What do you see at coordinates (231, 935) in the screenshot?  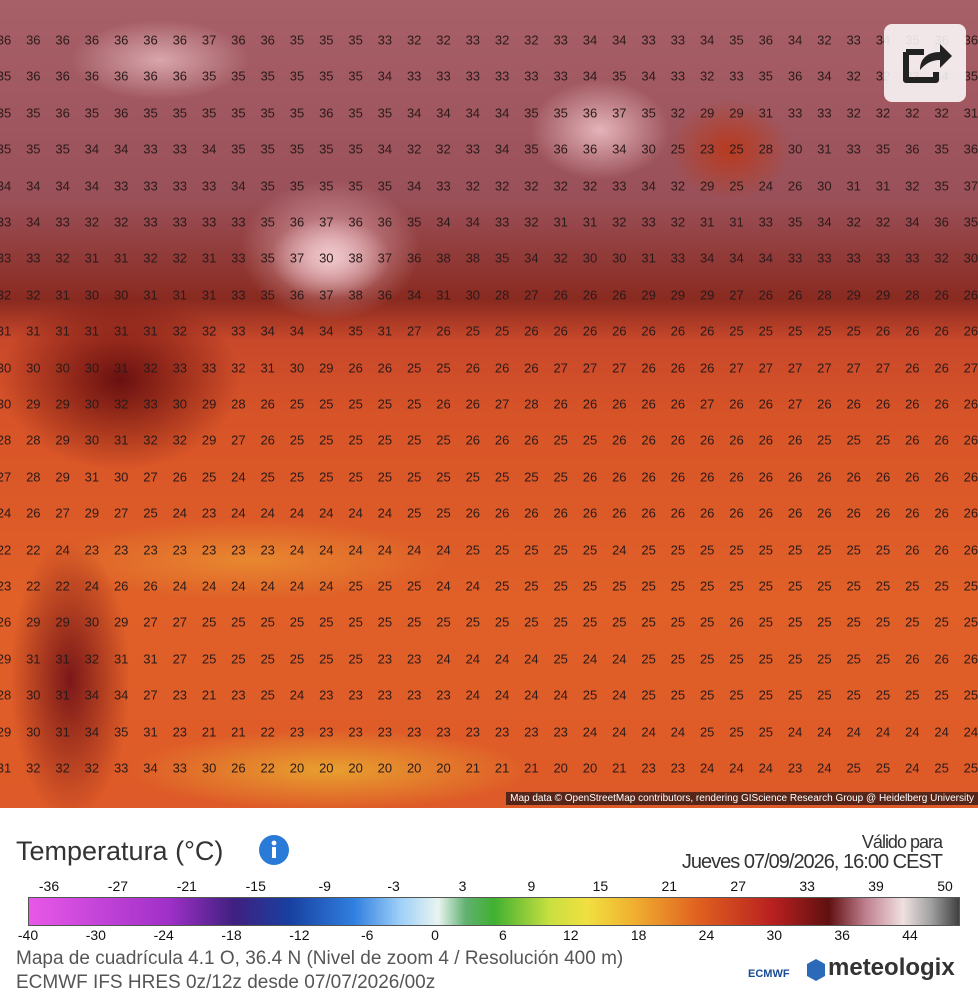 I see `legend-label: -18` at bounding box center [231, 935].